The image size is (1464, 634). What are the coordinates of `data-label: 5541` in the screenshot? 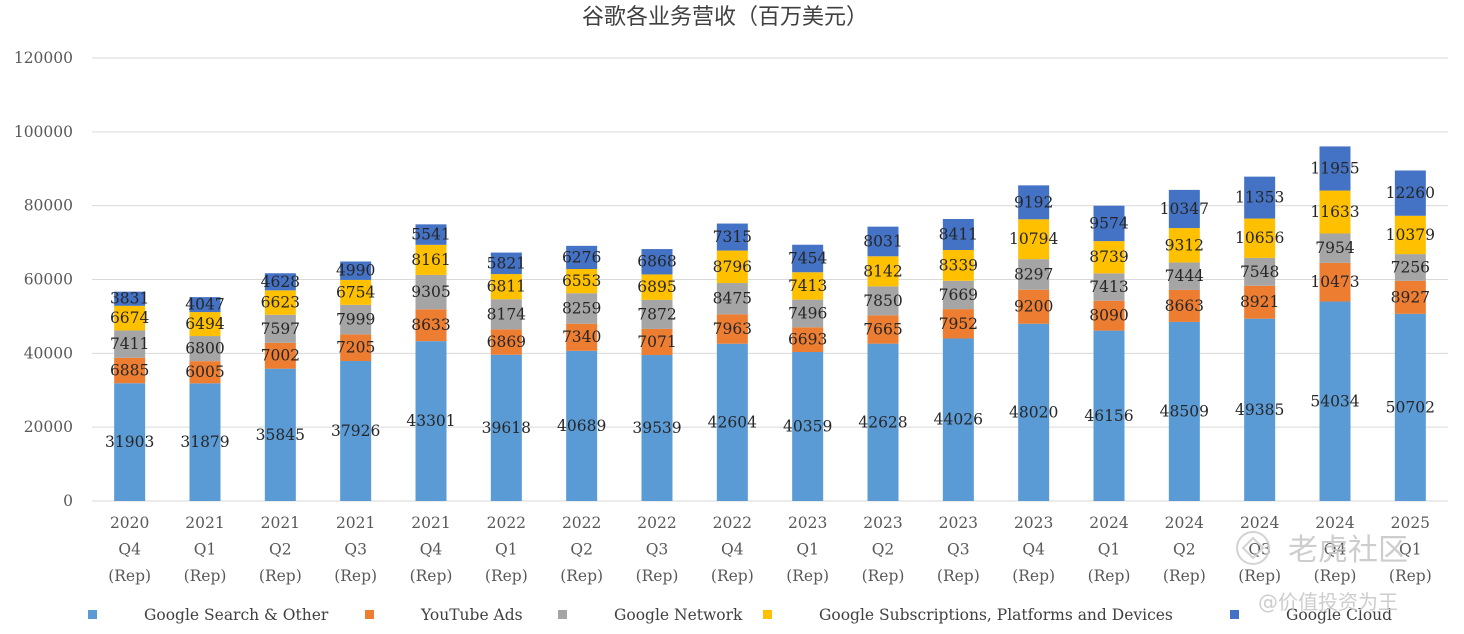 It's located at (430, 235).